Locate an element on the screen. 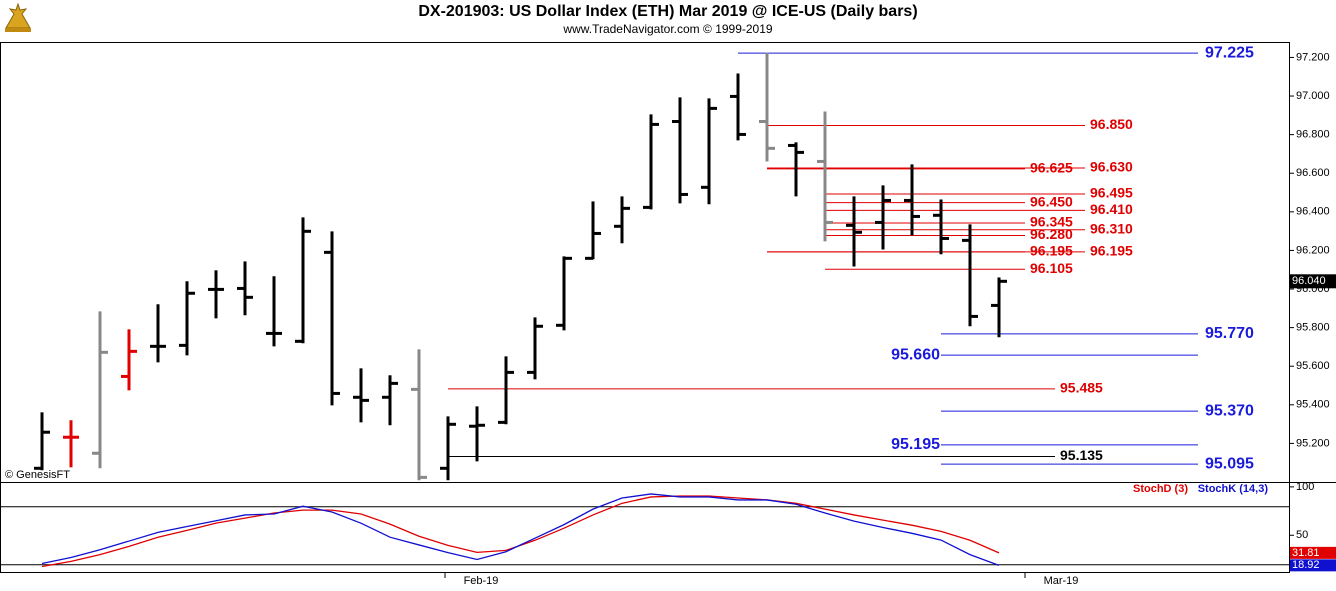 Image resolution: width=1336 pixels, height=591 pixels. last-price-box is located at coordinates (1313, 281).